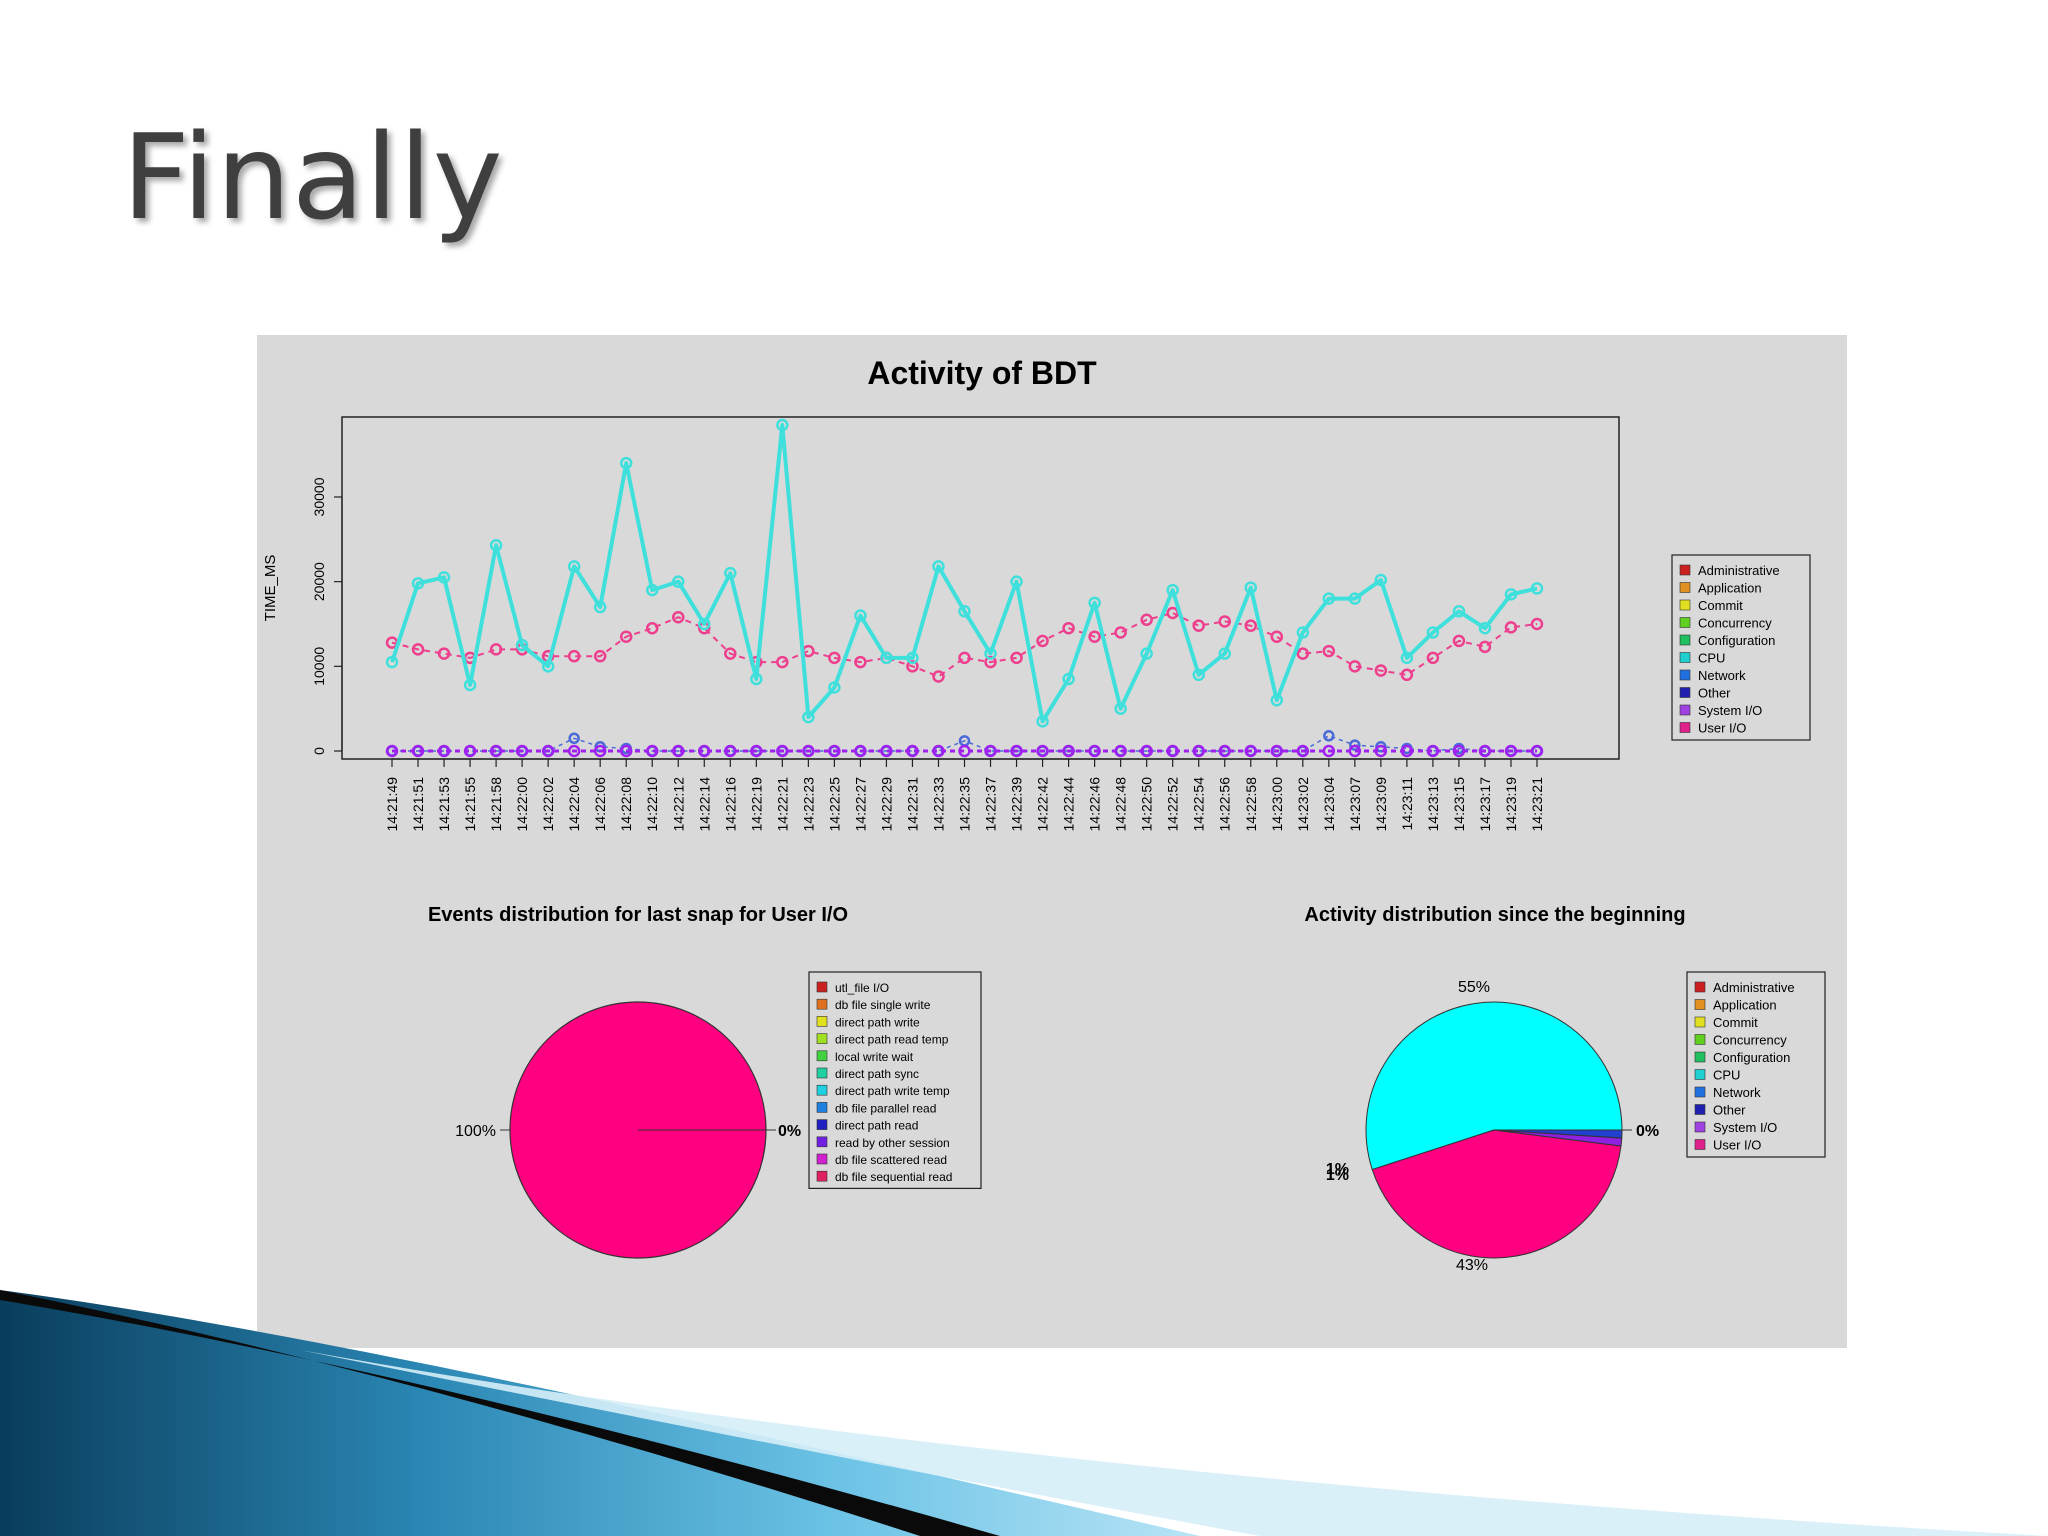  I want to click on line-x-tick-label: 14:21:51, so click(418, 804).